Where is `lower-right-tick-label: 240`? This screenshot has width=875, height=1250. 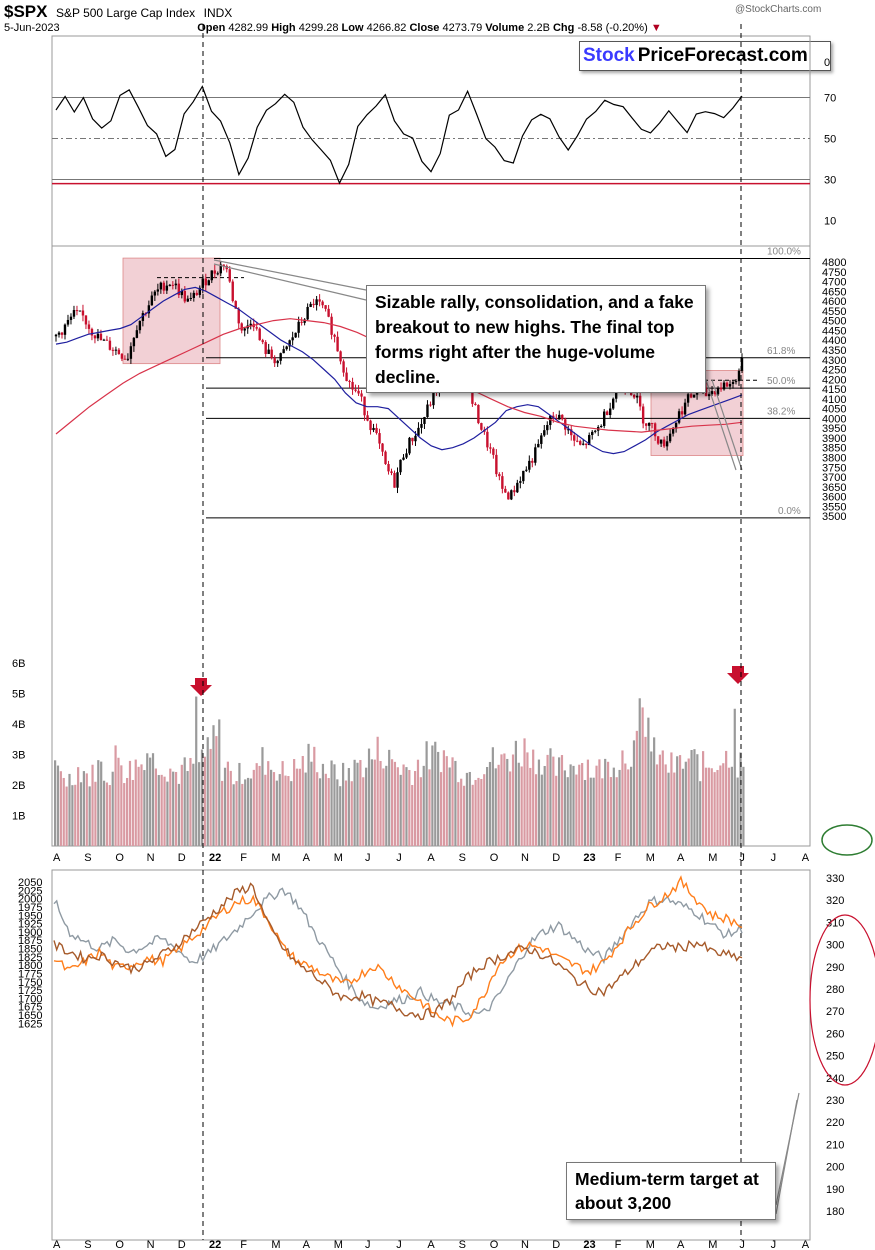 lower-right-tick-label: 240 is located at coordinates (835, 1079).